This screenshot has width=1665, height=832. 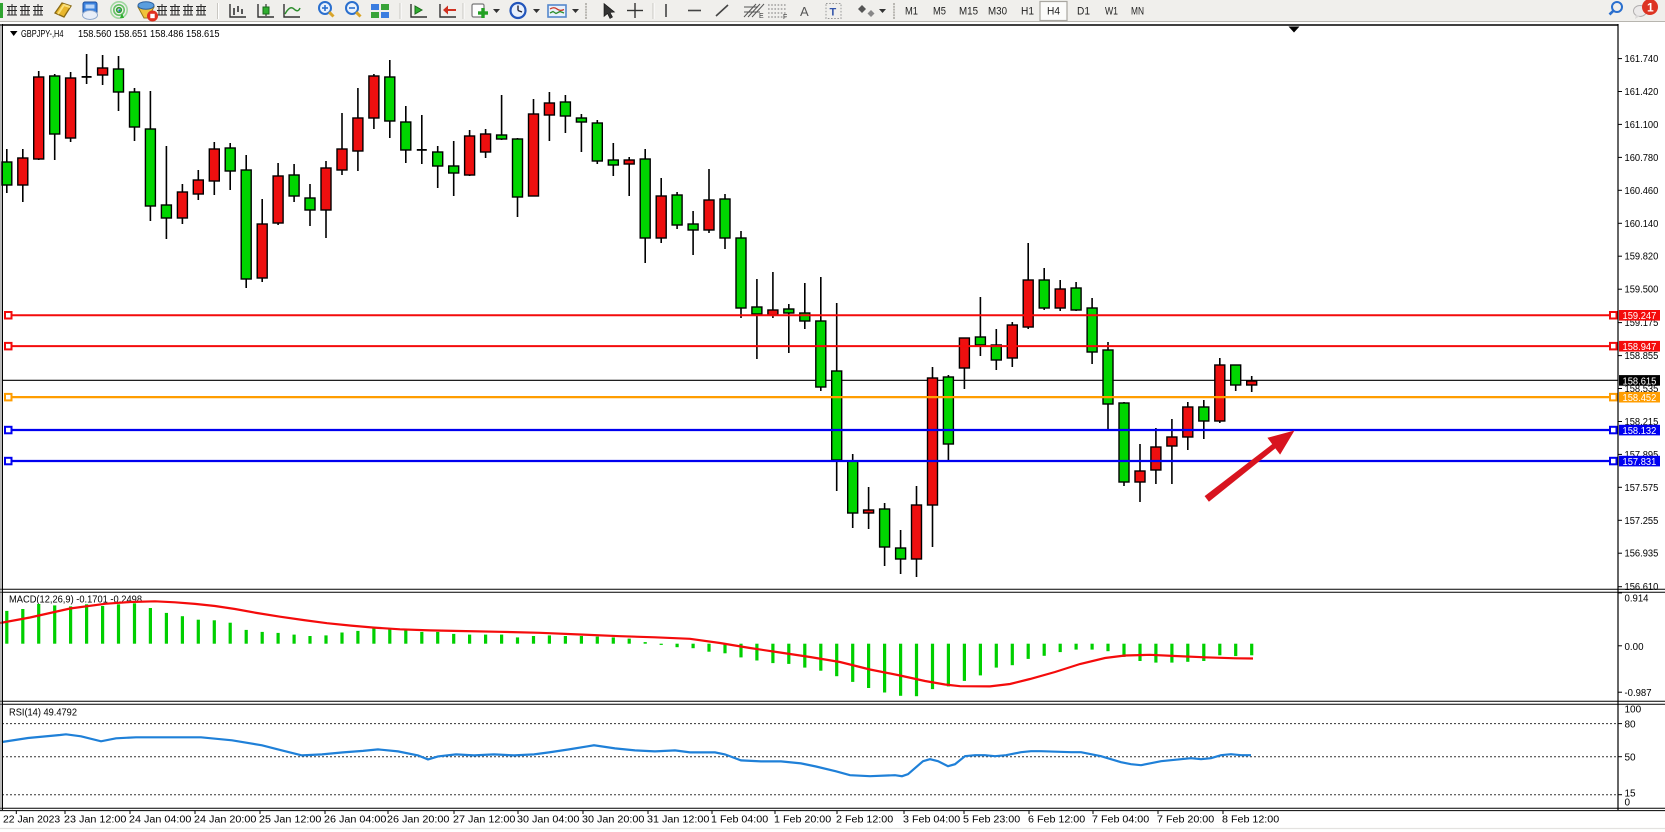 I want to click on svg-text: F, so click(x=785, y=17).